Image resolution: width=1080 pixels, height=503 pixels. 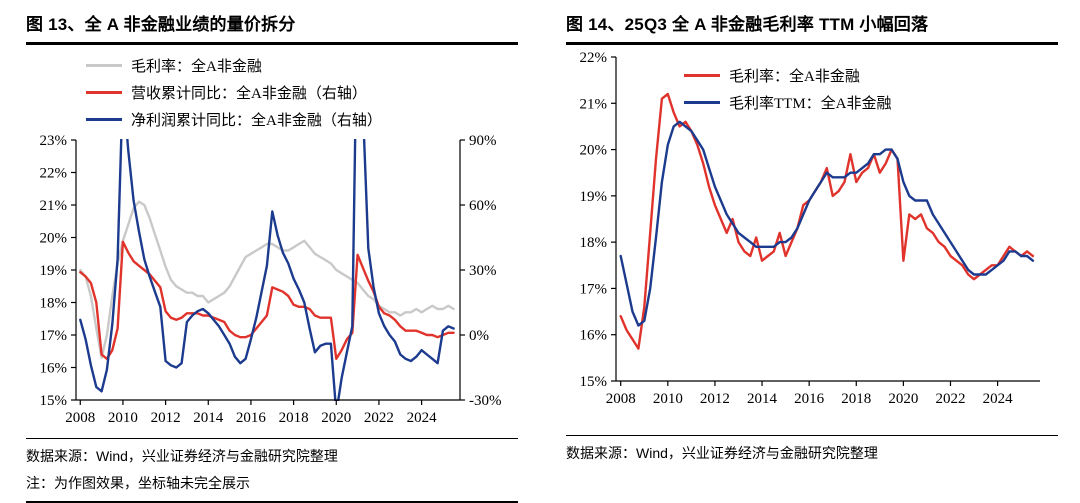 I want to click on figure-14-legend: 毛利率：全A非金融毛利率TTM：全A非金融, so click(x=788, y=89).